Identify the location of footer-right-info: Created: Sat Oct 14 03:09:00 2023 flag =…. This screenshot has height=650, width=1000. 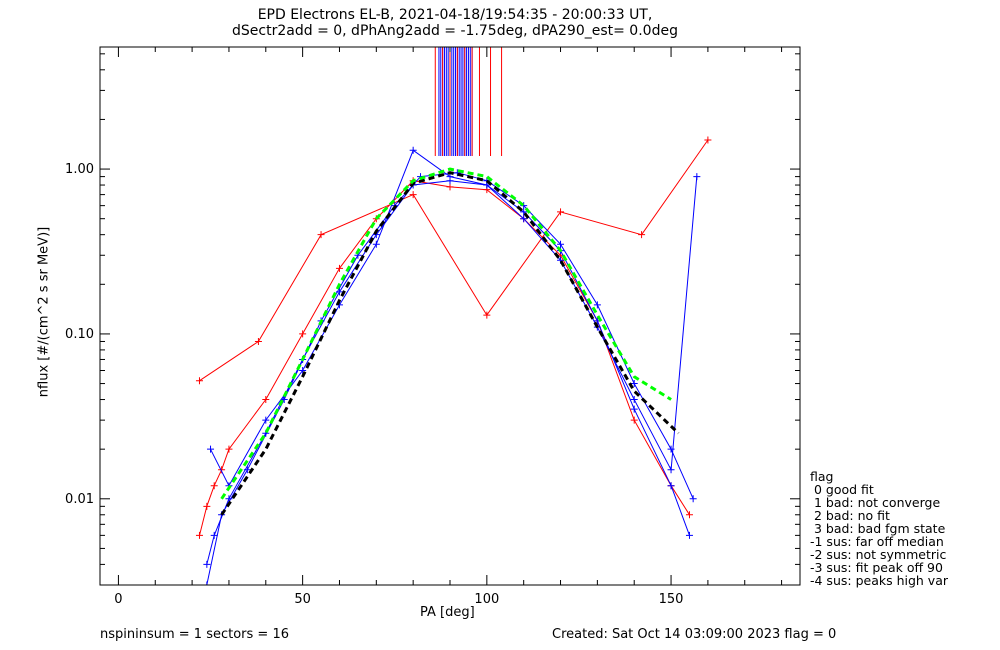
(694, 634).